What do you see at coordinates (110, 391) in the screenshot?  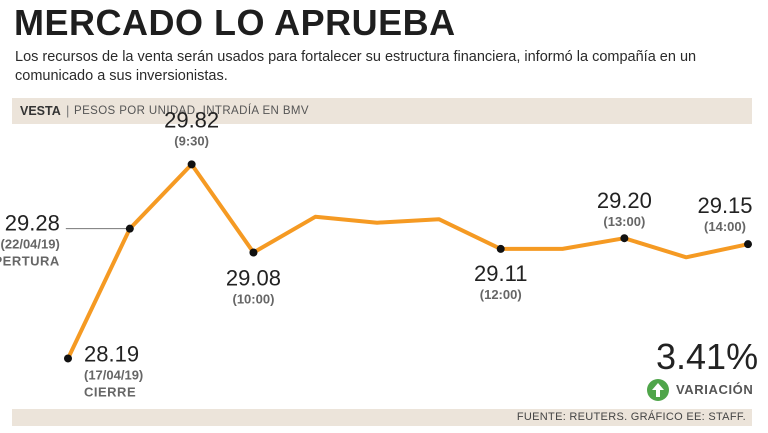 I see `data-label-note: CIERRE` at bounding box center [110, 391].